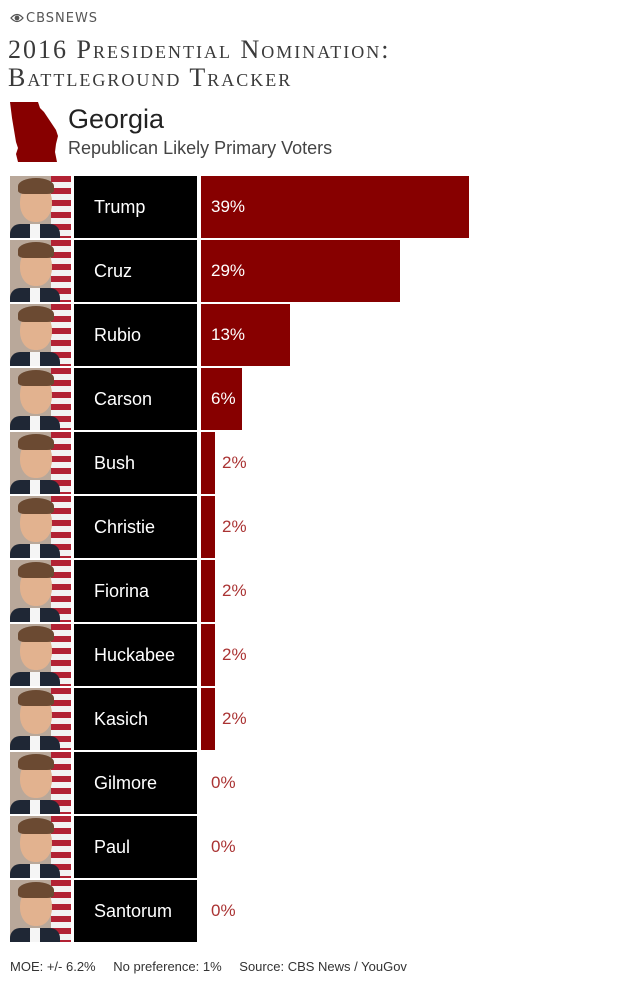 The image size is (620, 995). I want to click on candidate-row-trump: Trump 39%, so click(310, 208).